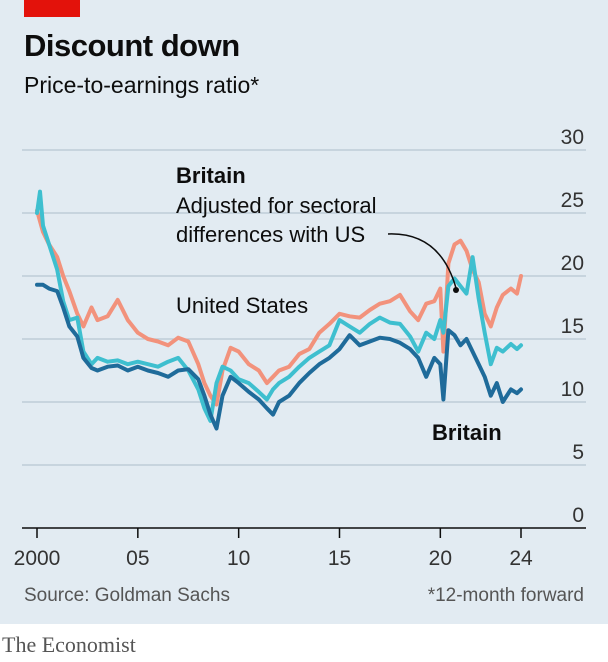 Image resolution: width=608 pixels, height=662 pixels. What do you see at coordinates (37, 558) in the screenshot?
I see `x-tick-label: 2000` at bounding box center [37, 558].